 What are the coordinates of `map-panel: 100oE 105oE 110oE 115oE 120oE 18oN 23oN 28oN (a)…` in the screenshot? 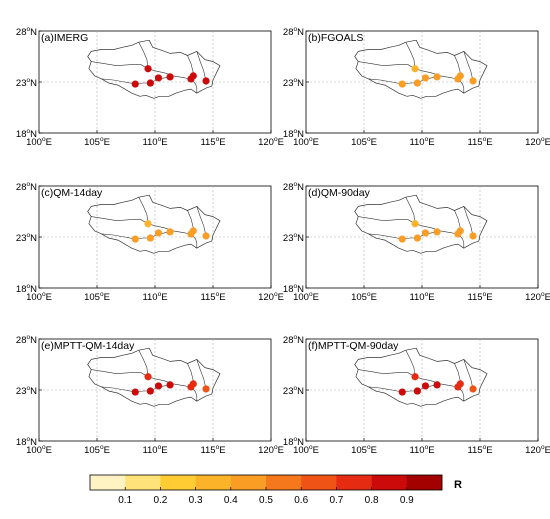 It's located at (150, 87).